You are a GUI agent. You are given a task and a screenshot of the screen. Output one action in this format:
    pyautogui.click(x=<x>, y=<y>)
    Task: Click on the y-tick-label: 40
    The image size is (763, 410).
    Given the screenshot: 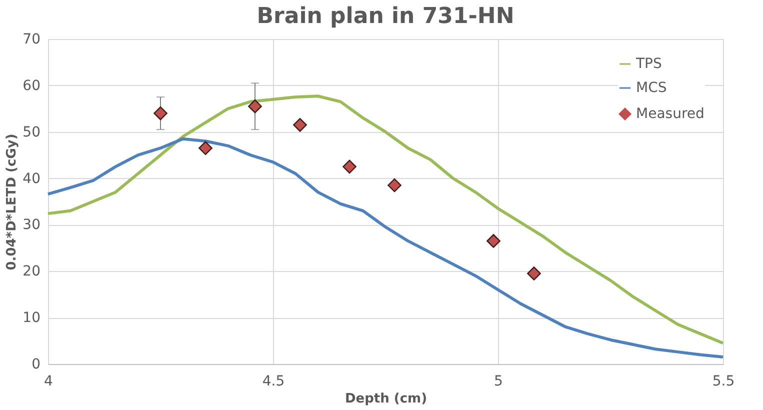 What is the action you would take?
    pyautogui.click(x=31, y=178)
    